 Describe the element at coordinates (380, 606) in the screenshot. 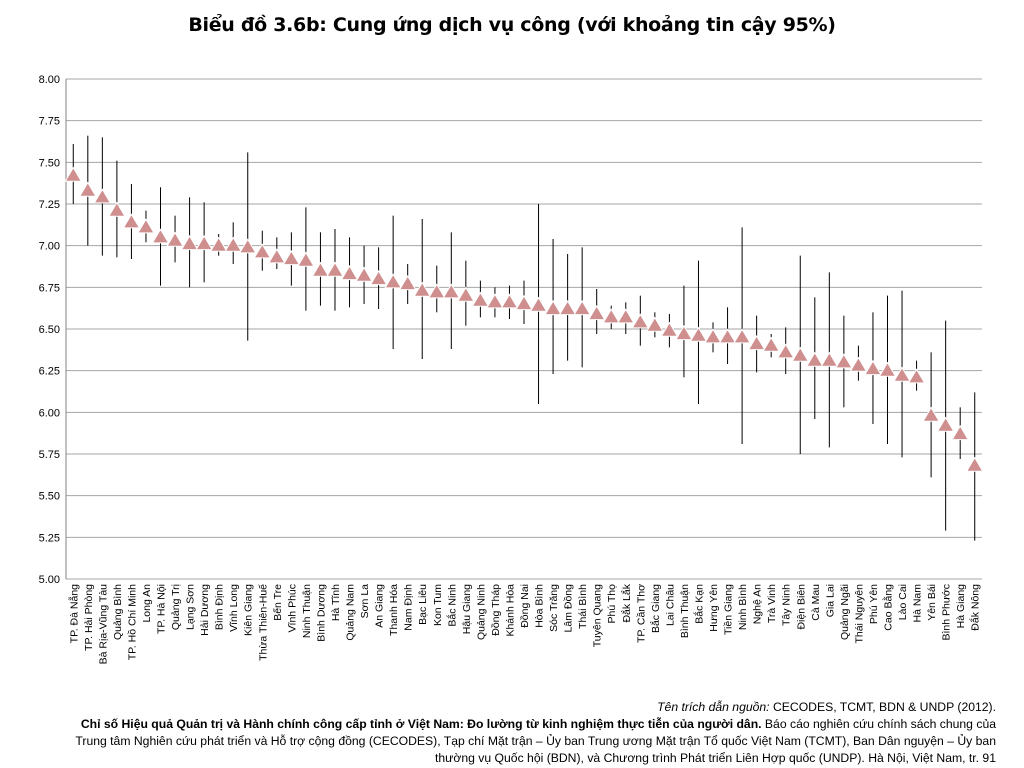

I see `x-tick-label: An Giang` at that location.